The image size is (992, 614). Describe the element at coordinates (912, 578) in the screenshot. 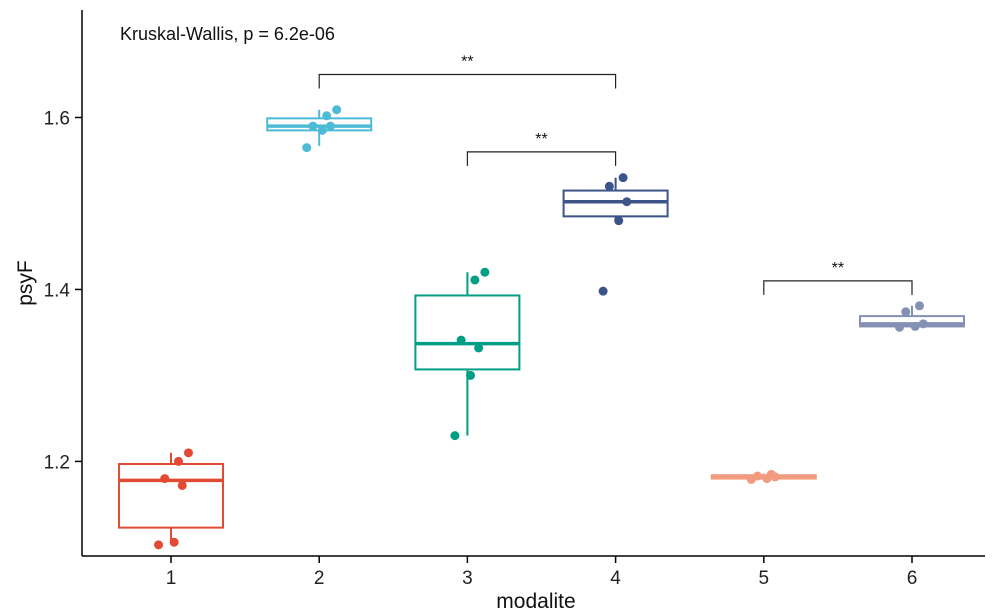

I see `x-tick-label: 6` at that location.